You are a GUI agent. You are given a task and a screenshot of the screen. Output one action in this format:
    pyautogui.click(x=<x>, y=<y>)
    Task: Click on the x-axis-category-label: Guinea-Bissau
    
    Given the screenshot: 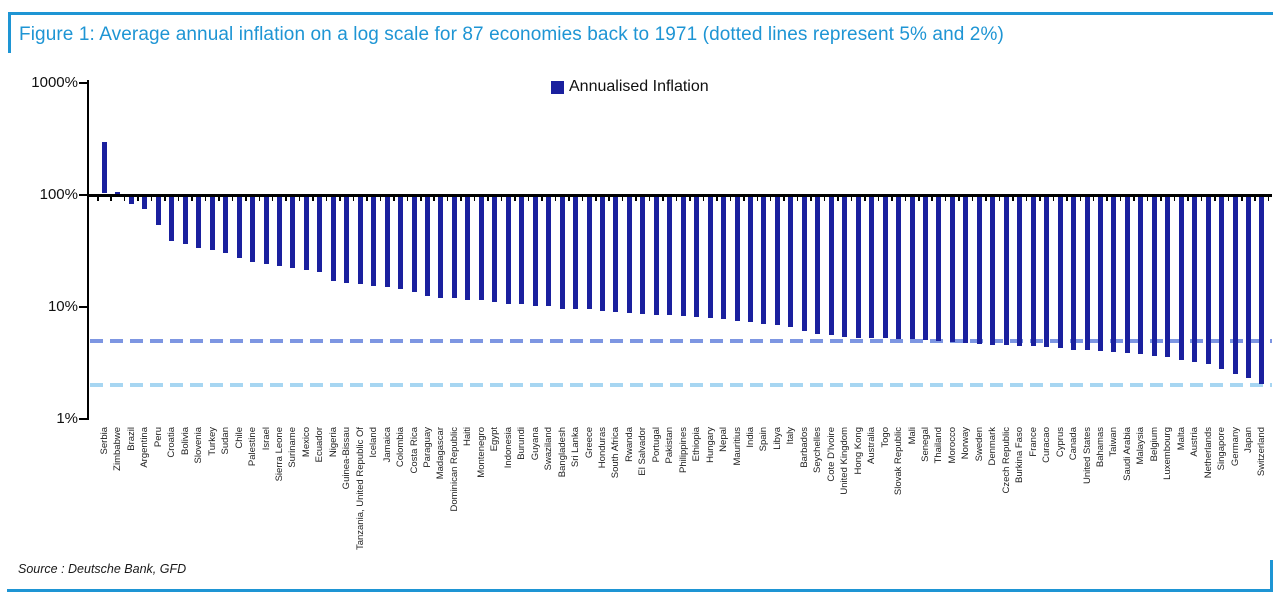 What is the action you would take?
    pyautogui.click(x=347, y=458)
    